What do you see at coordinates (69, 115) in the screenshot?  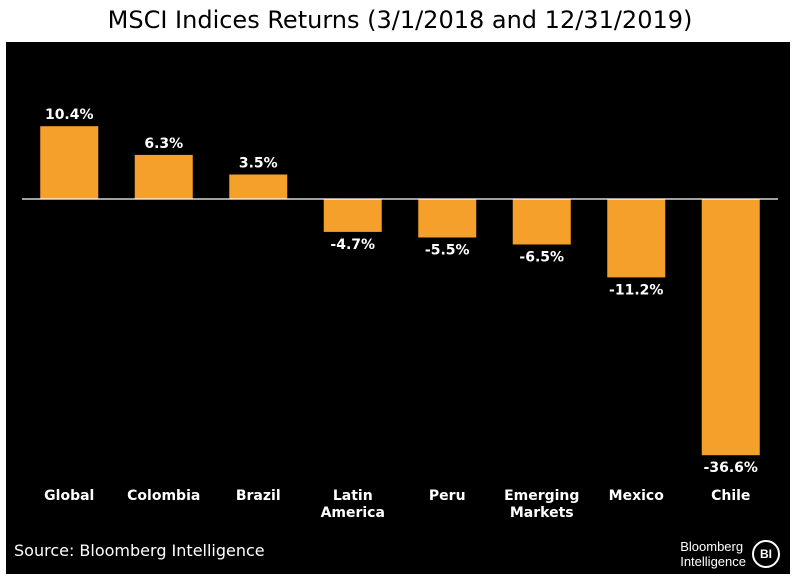 I see `data-label-0: 10.4%` at bounding box center [69, 115].